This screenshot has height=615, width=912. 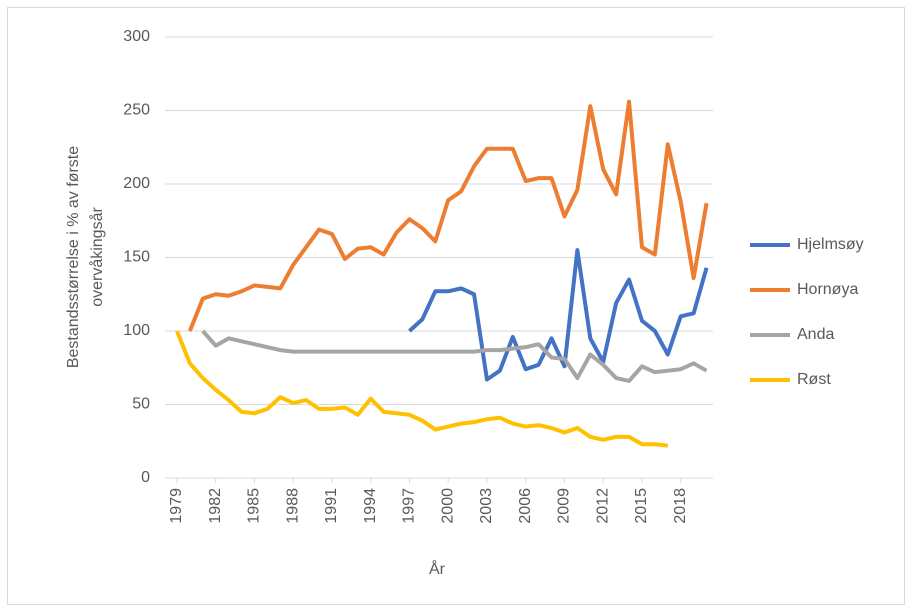 I want to click on y-tick-label: 150, so click(x=136, y=257).